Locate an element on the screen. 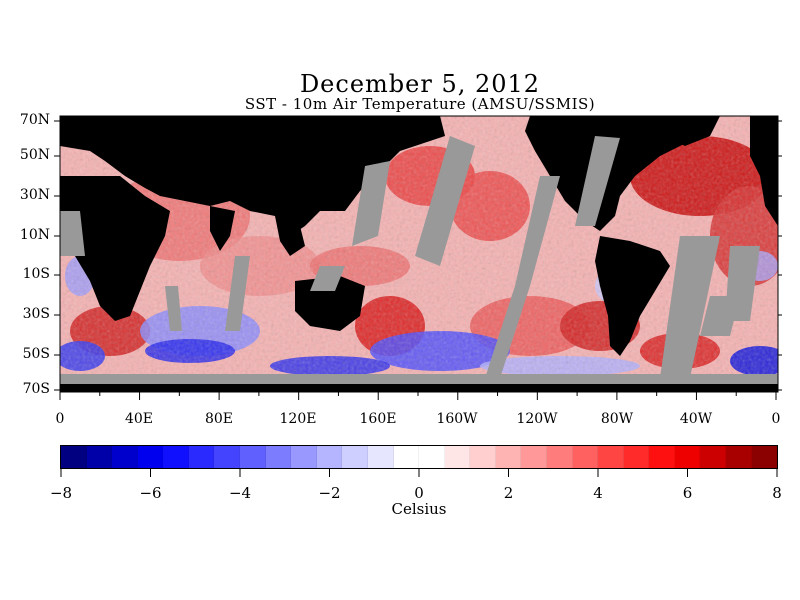  map-title: December 5, 2012 is located at coordinates (420, 84).